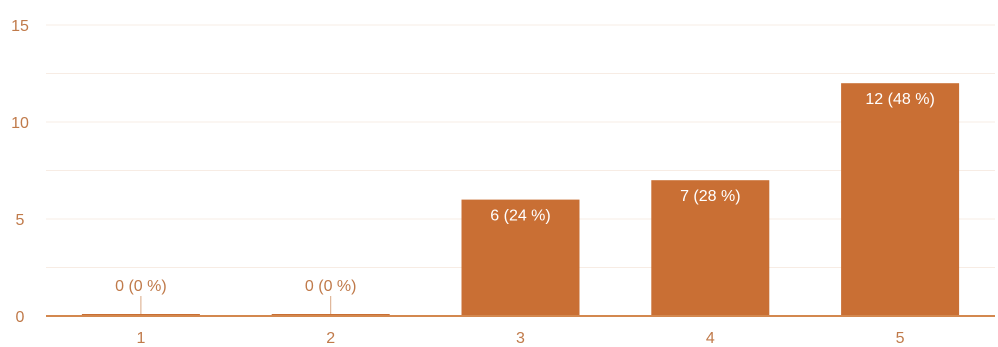 The height and width of the screenshot is (347, 998). Describe the element at coordinates (20, 123) in the screenshot. I see `y-tick-label: 10` at that location.